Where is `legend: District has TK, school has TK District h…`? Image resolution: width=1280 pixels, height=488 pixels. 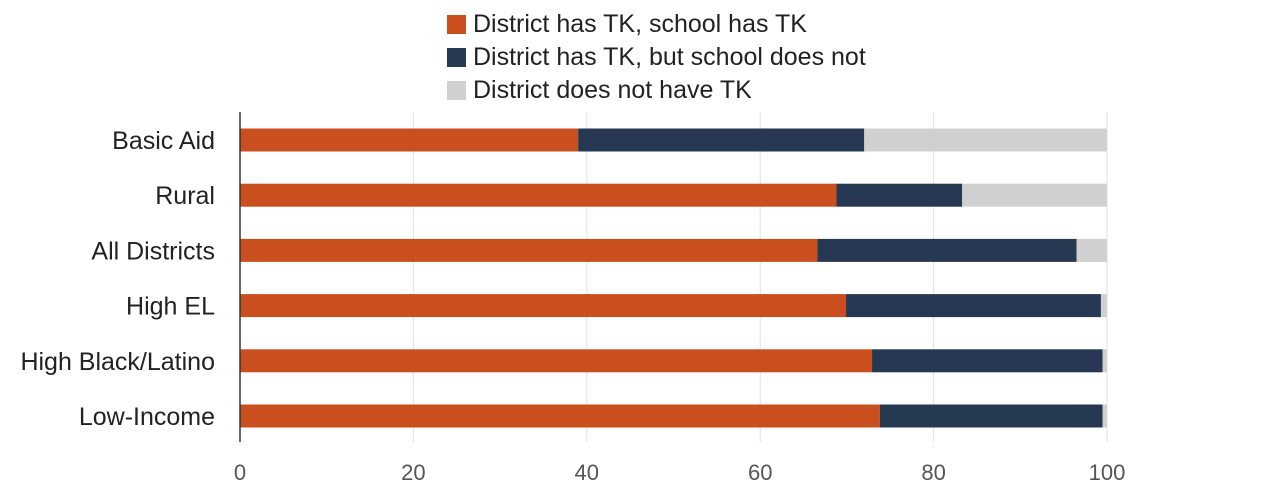 legend: District has TK, school has TK District h… is located at coordinates (656, 57).